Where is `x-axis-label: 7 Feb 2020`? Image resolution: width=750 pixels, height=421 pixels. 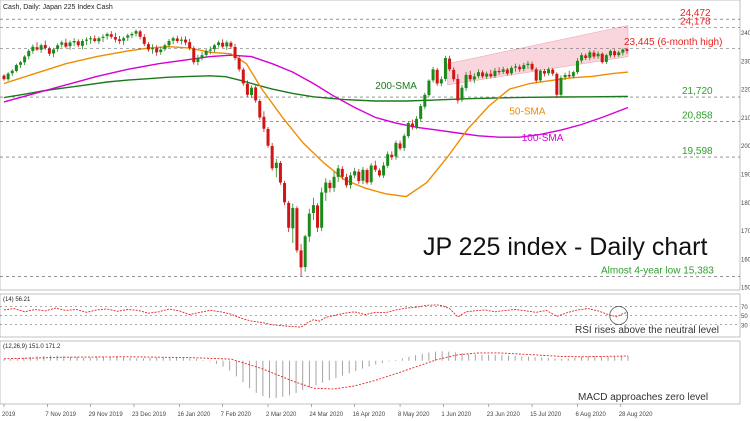 x-axis-label: 7 Feb 2020 is located at coordinates (236, 415).